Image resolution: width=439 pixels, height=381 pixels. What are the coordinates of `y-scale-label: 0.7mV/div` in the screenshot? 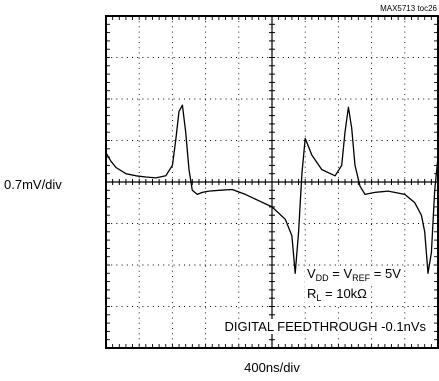 It's located at (33, 184).